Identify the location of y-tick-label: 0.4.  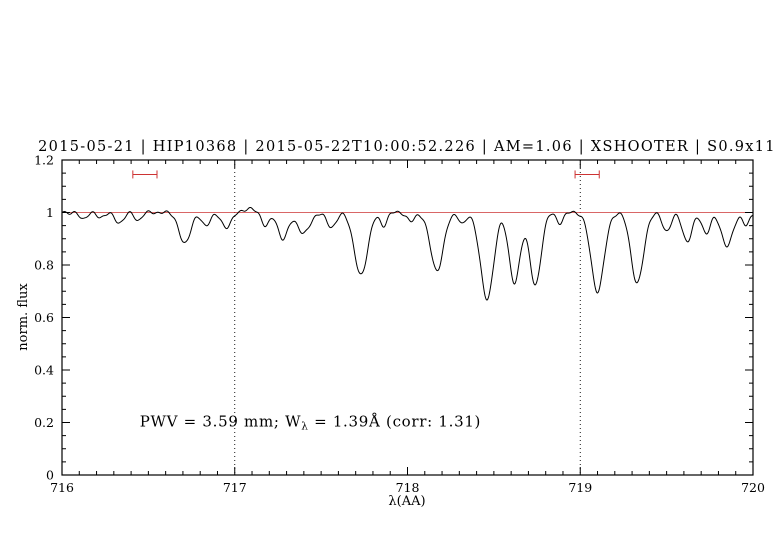
(44, 370).